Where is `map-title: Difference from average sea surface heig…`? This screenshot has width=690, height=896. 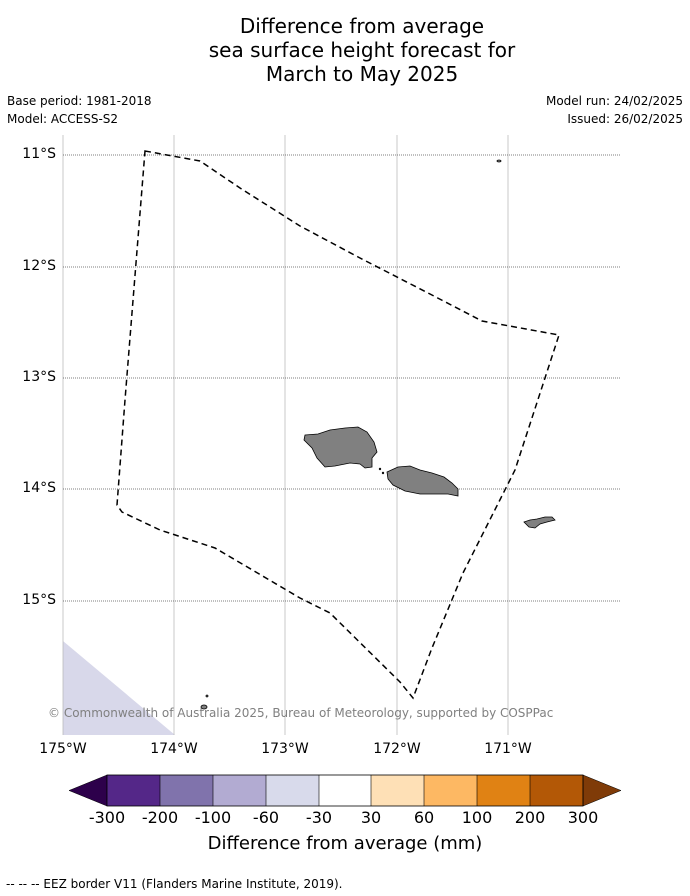 map-title: Difference from average sea surface heig… is located at coordinates (345, 50).